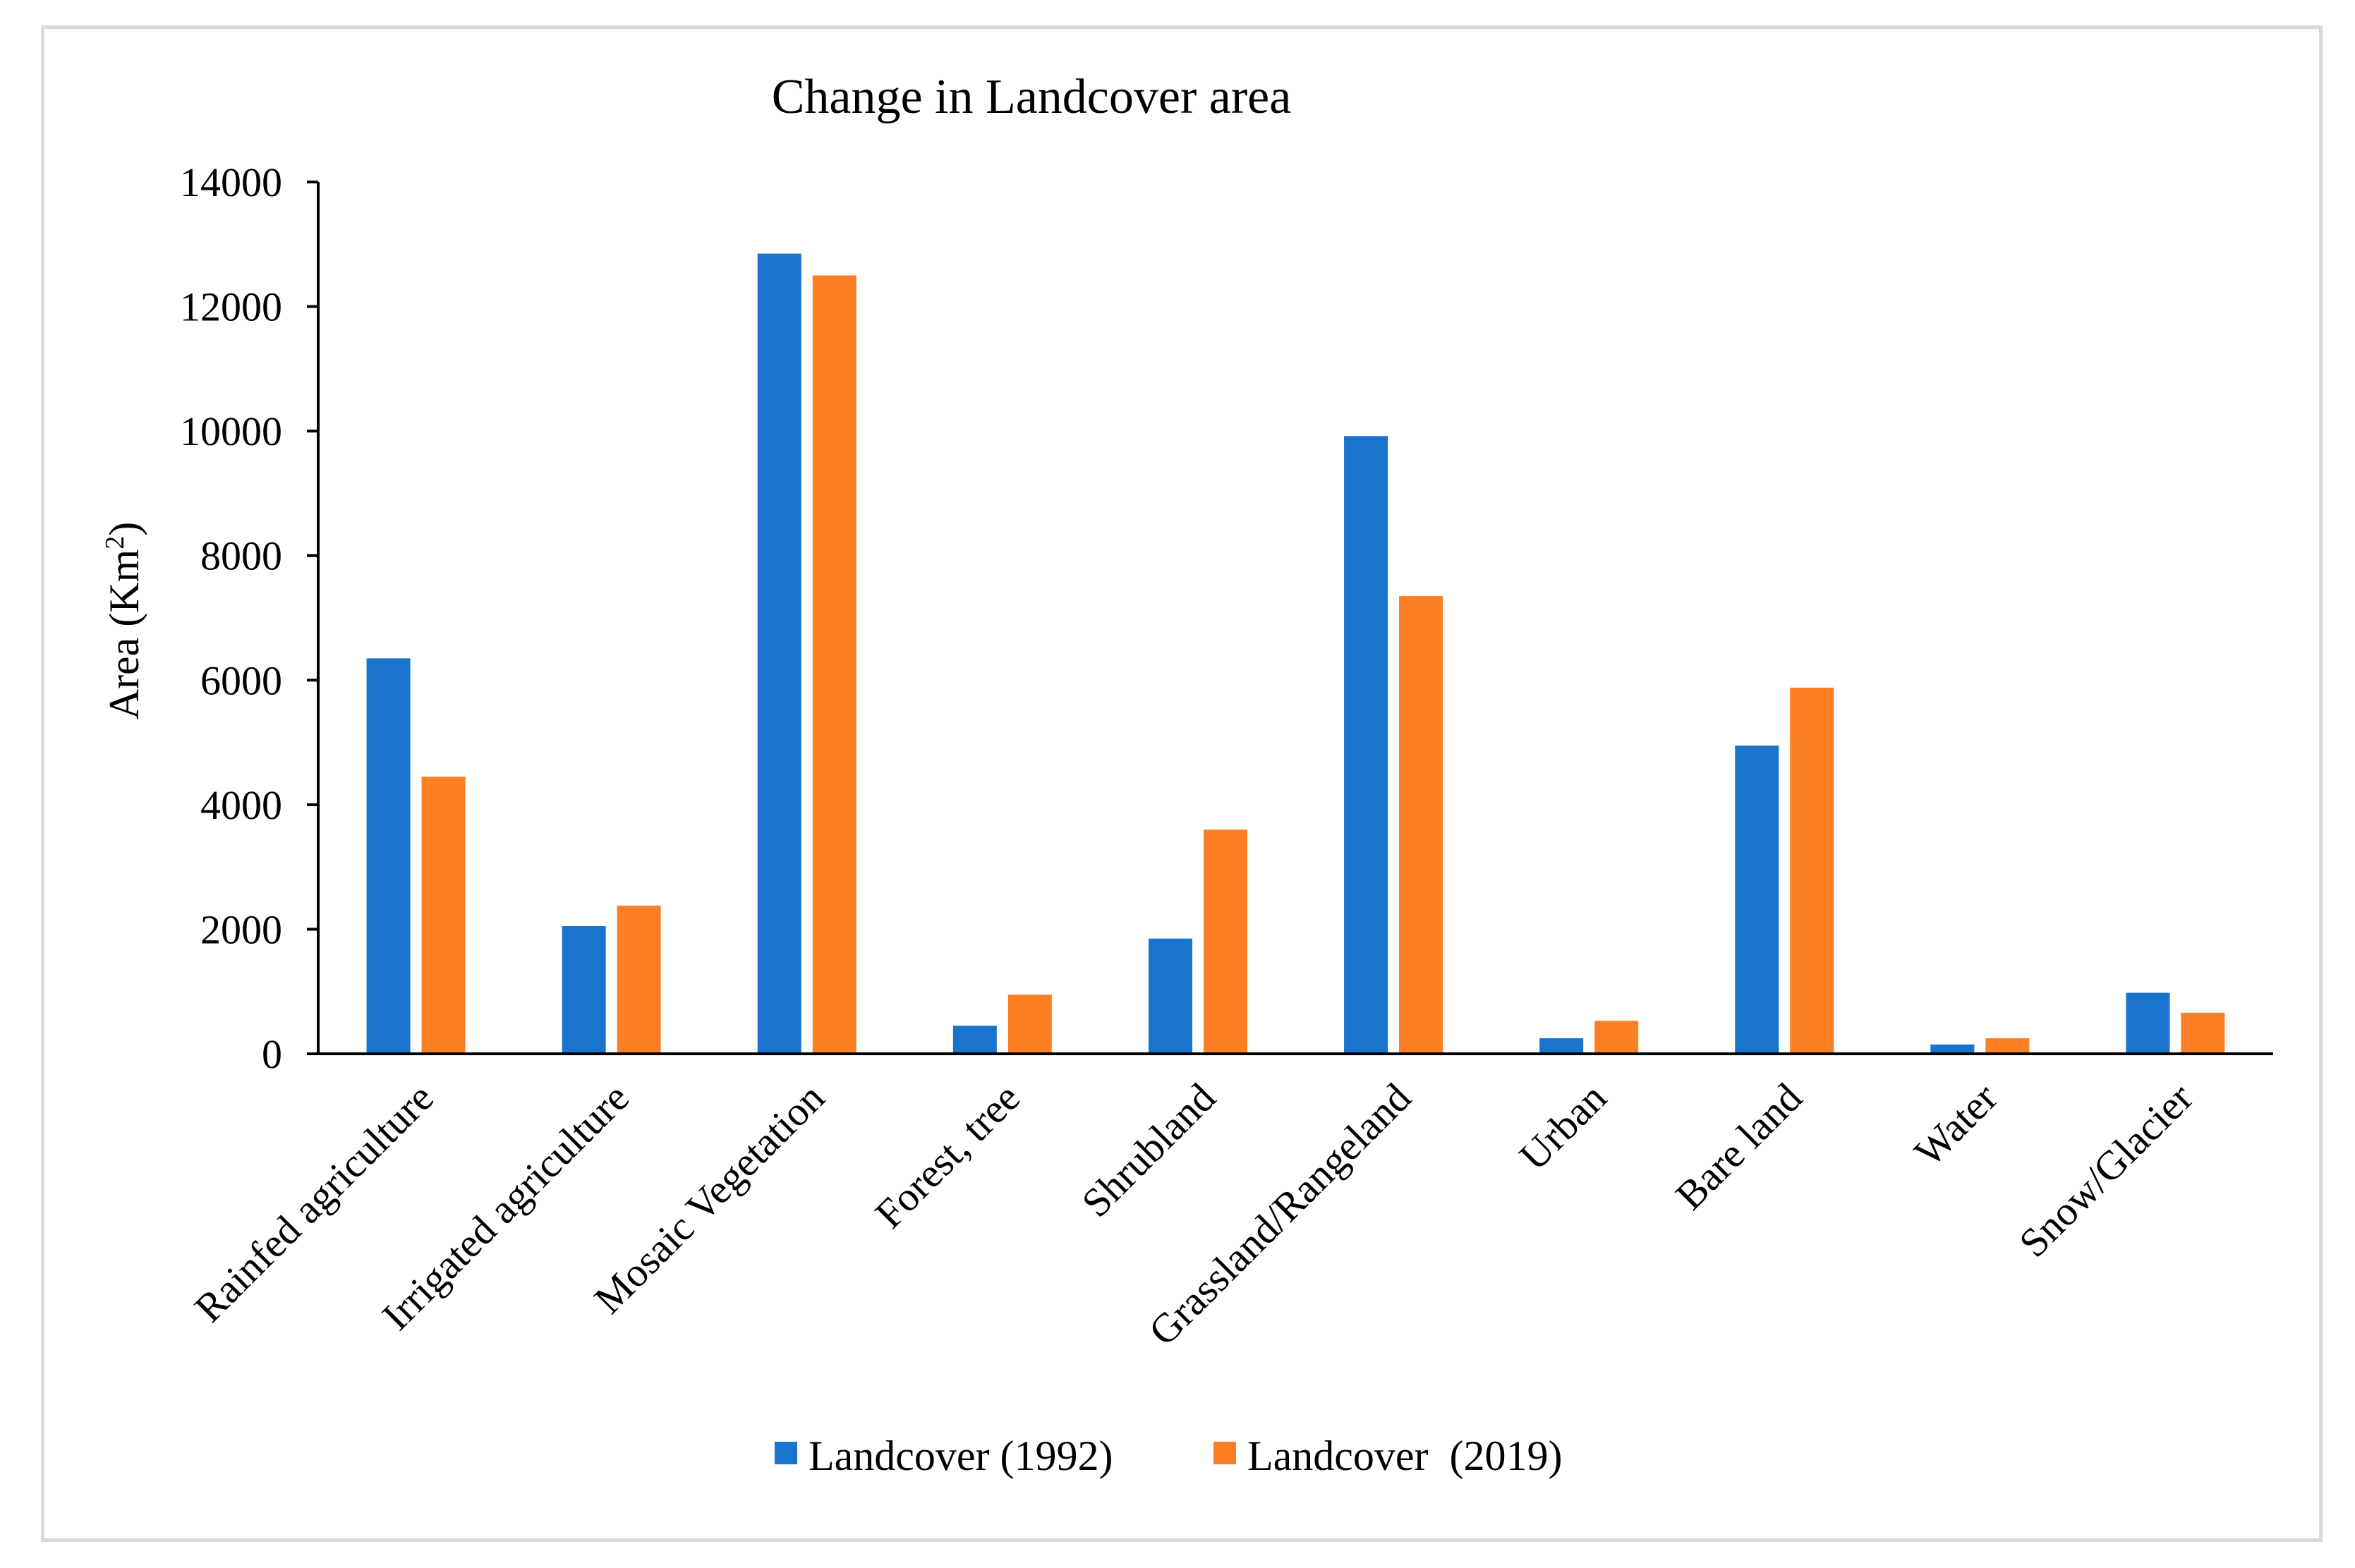 The image size is (2355, 1568). I want to click on legend-label-1992: Landcover (1992), so click(961, 1456).